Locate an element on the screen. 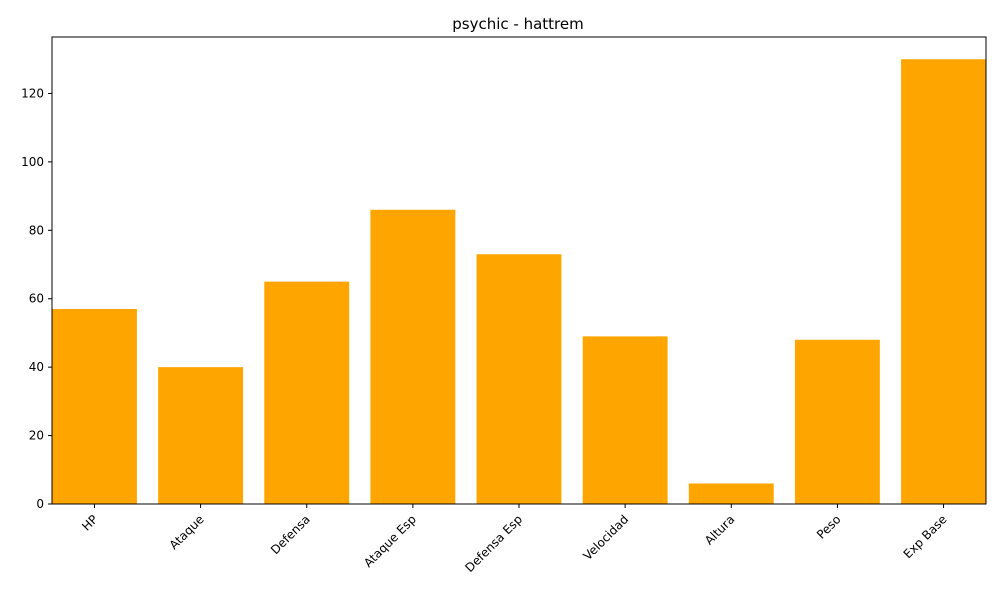 Image resolution: width=1000 pixels, height=604 pixels. x-tick-label: Peso is located at coordinates (829, 527).